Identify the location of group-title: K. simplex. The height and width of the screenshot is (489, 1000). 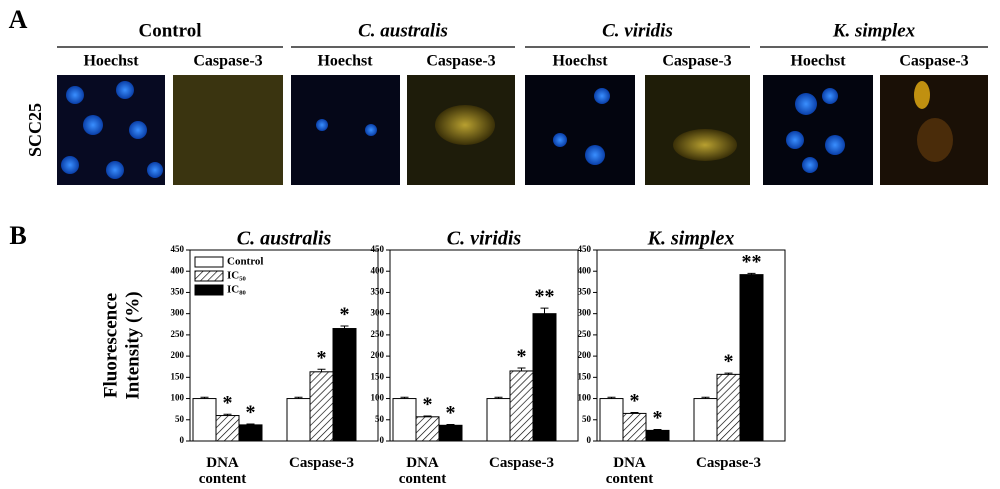
(874, 30).